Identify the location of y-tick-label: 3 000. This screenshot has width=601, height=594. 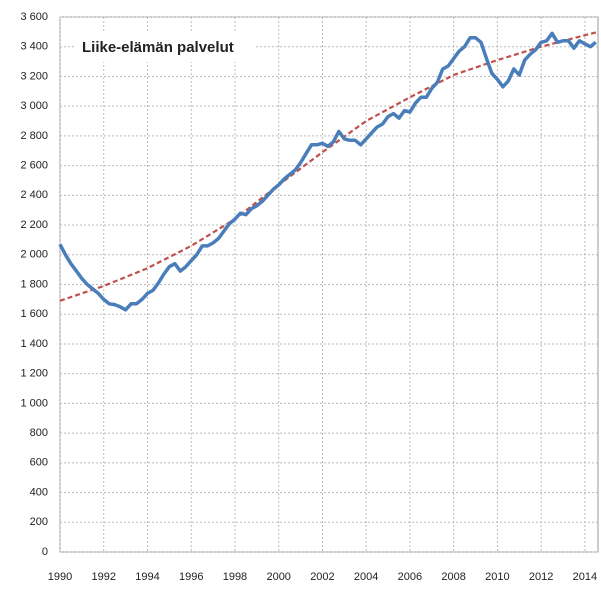
(34, 106).